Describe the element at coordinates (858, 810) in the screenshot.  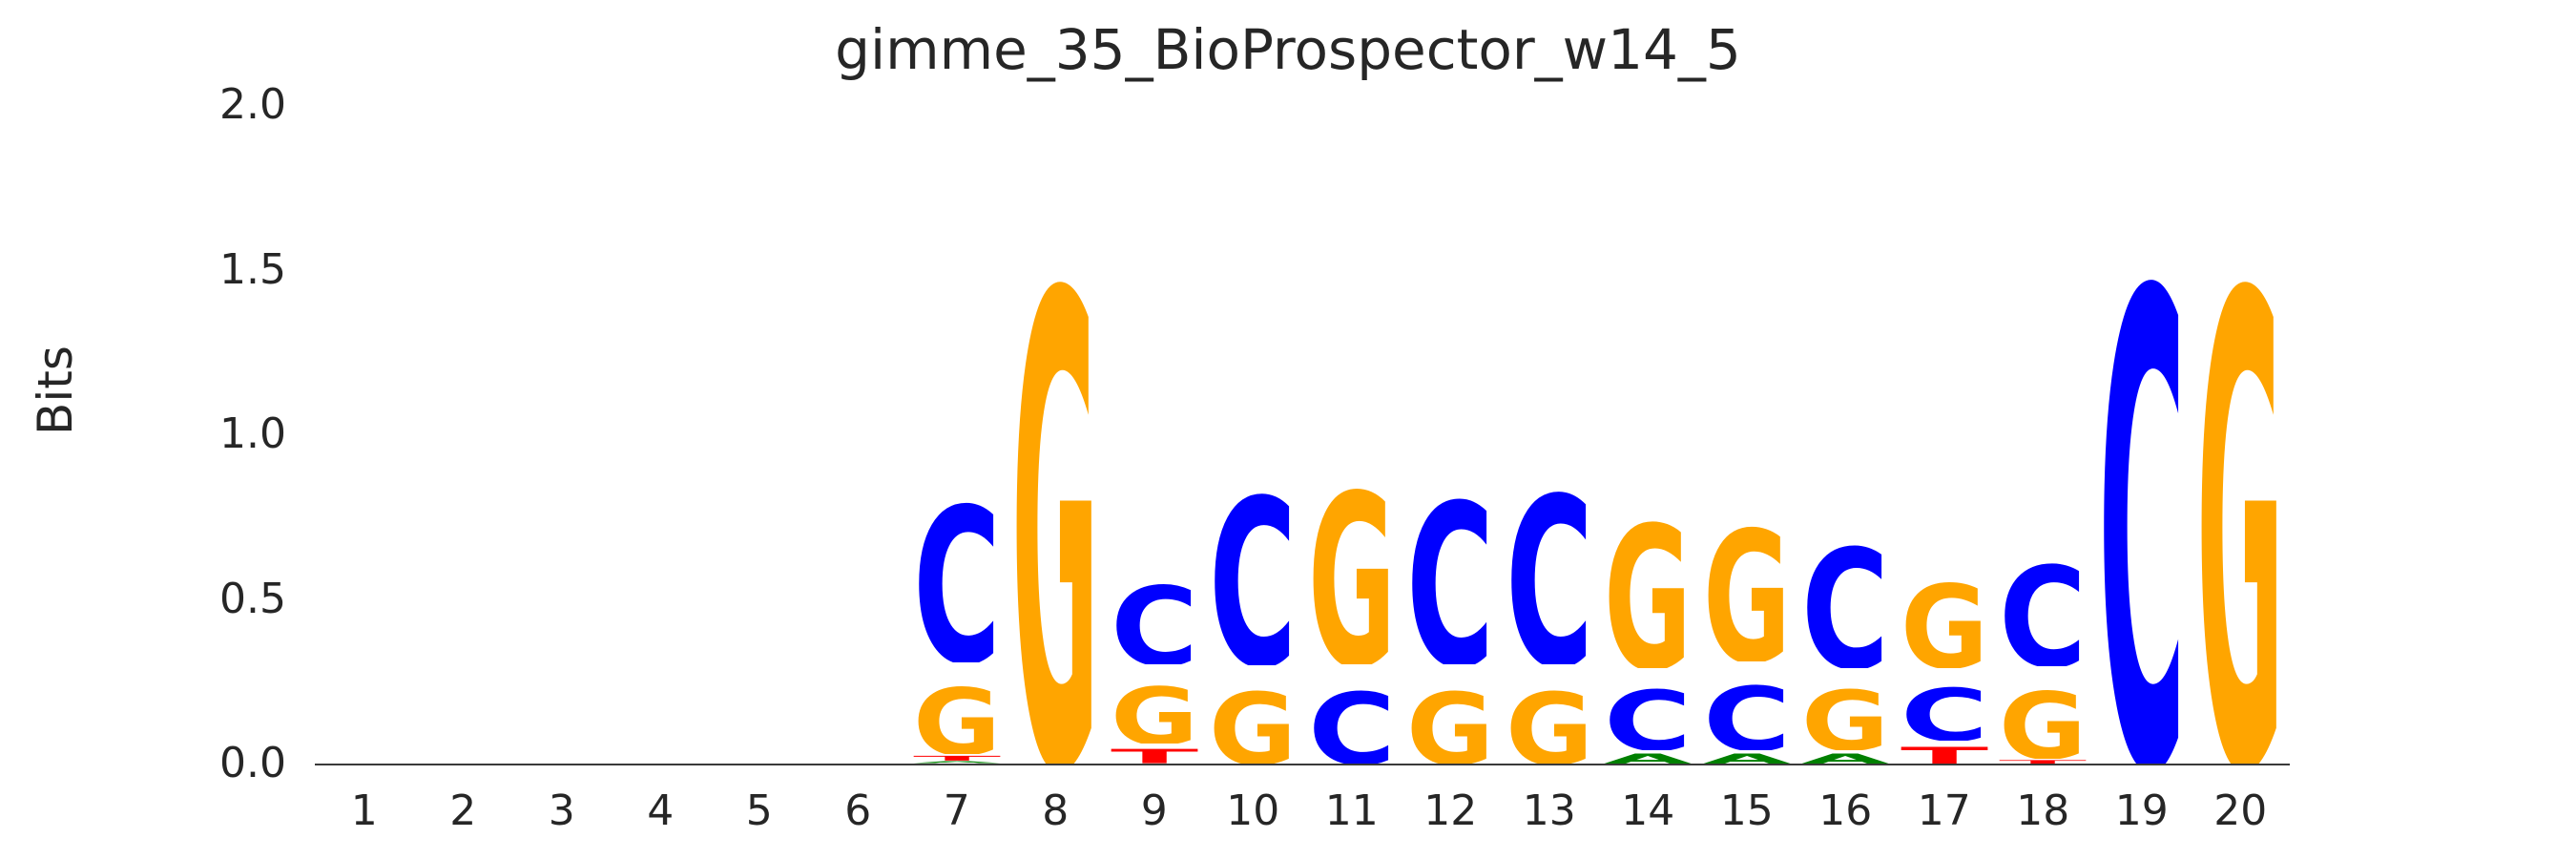
I see `x-tick-label: 6` at that location.